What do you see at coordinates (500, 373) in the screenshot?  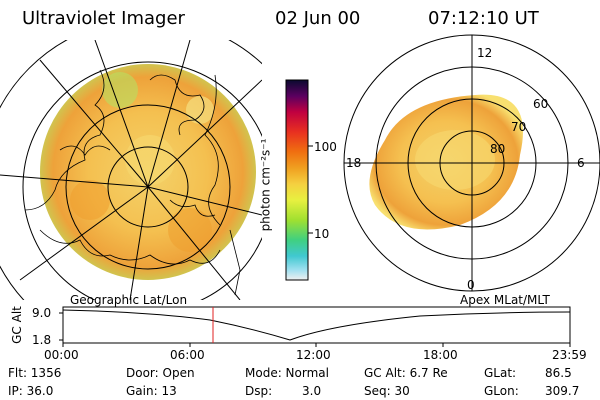 I see `glat-label: GLat:` at bounding box center [500, 373].